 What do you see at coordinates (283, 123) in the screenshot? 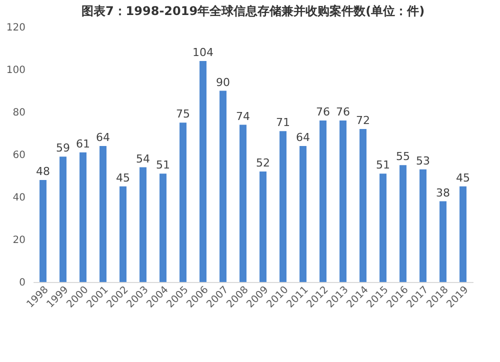
I see `data-label: 71` at bounding box center [283, 123].